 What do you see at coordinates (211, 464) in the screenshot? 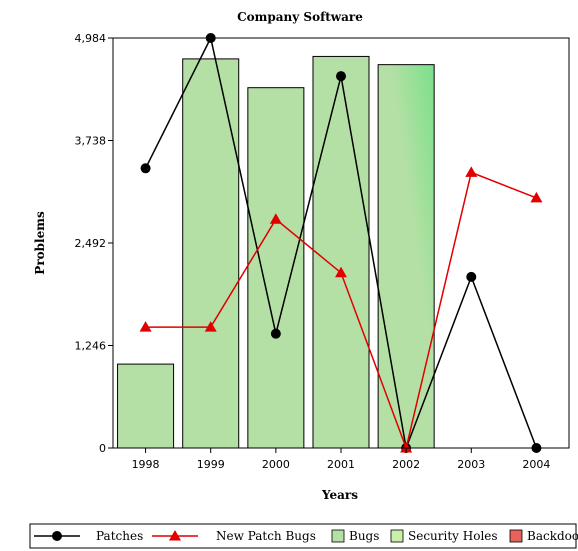
I see `x-tick-label: 1999` at bounding box center [211, 464].